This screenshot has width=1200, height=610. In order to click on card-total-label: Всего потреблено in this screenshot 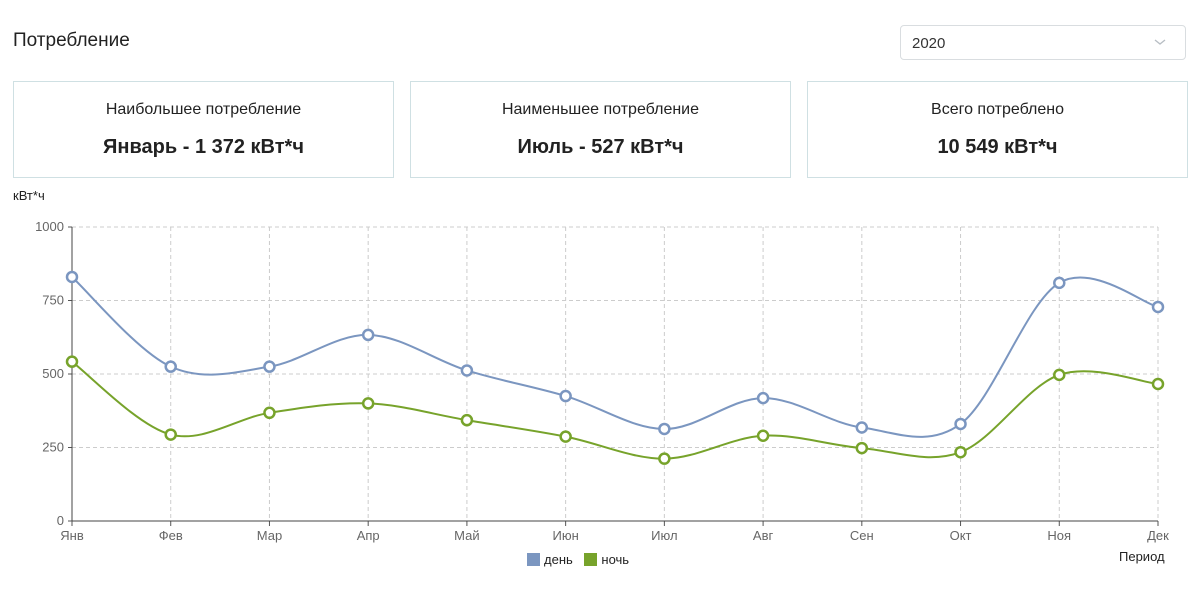, I will do `click(997, 109)`.